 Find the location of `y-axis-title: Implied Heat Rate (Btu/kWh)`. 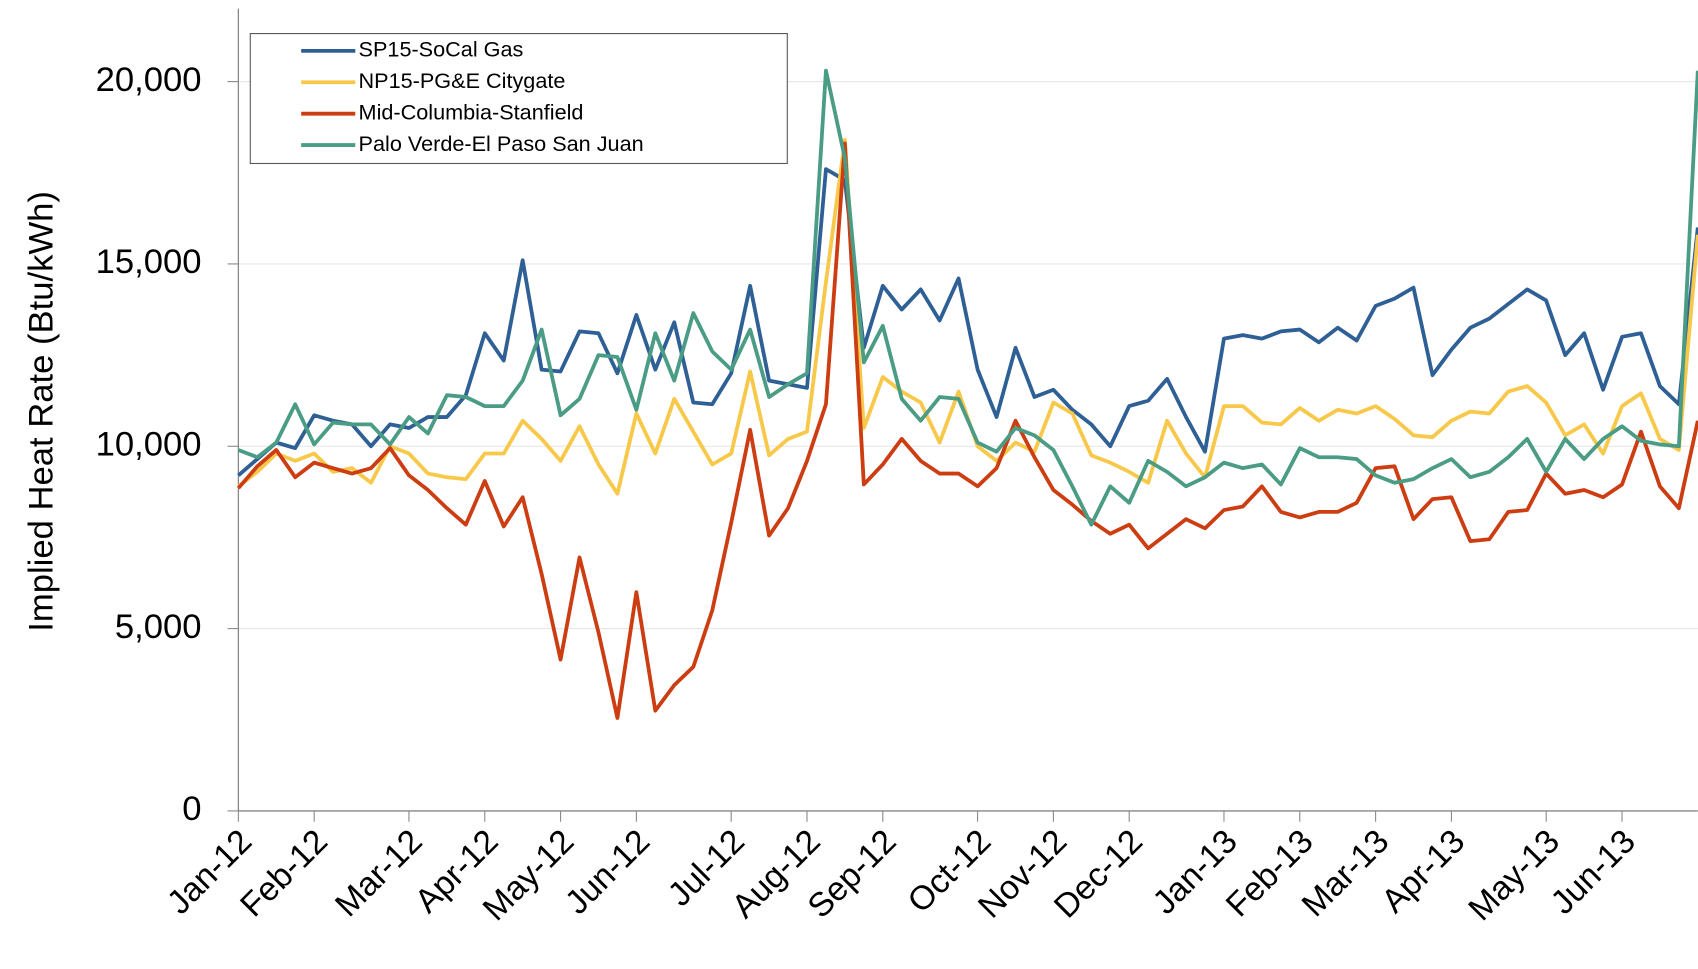

y-axis-title: Implied Heat Rate (Btu/kWh) is located at coordinates (42, 411).